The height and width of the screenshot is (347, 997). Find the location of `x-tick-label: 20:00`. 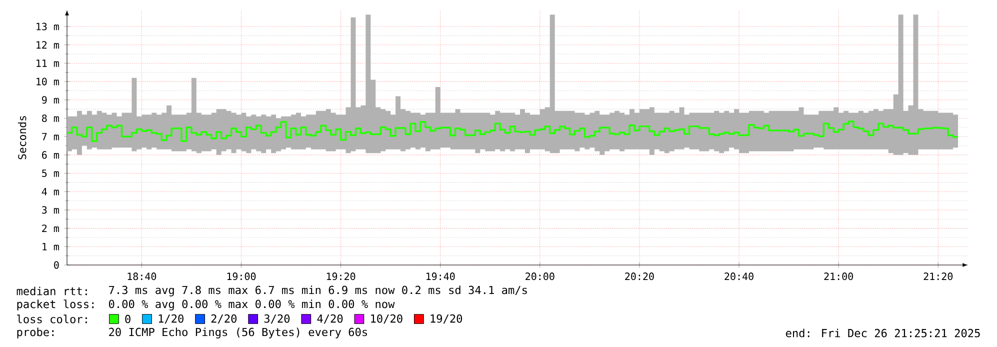

x-tick-label: 20:00 is located at coordinates (540, 276).